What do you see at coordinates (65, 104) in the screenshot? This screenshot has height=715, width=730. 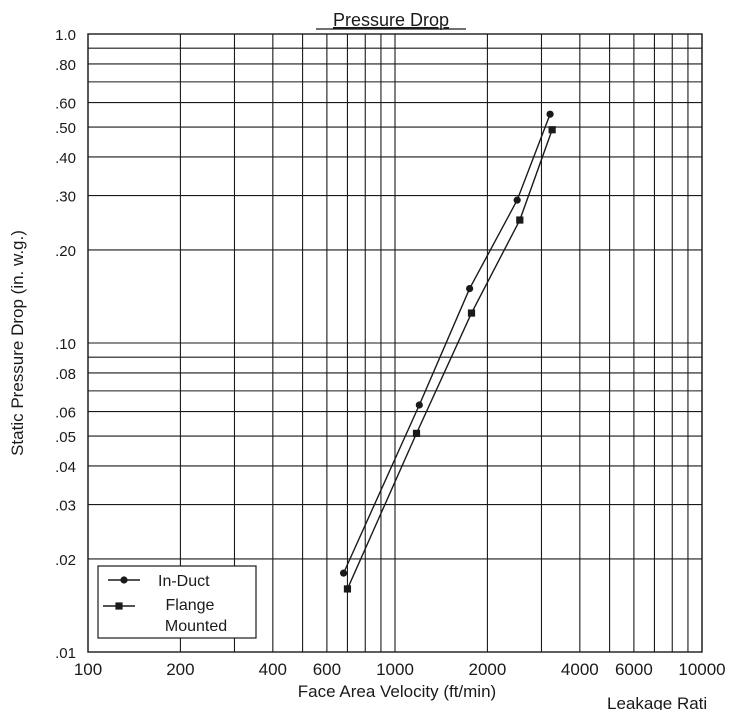 I see `y-tick-label: .60` at bounding box center [65, 104].